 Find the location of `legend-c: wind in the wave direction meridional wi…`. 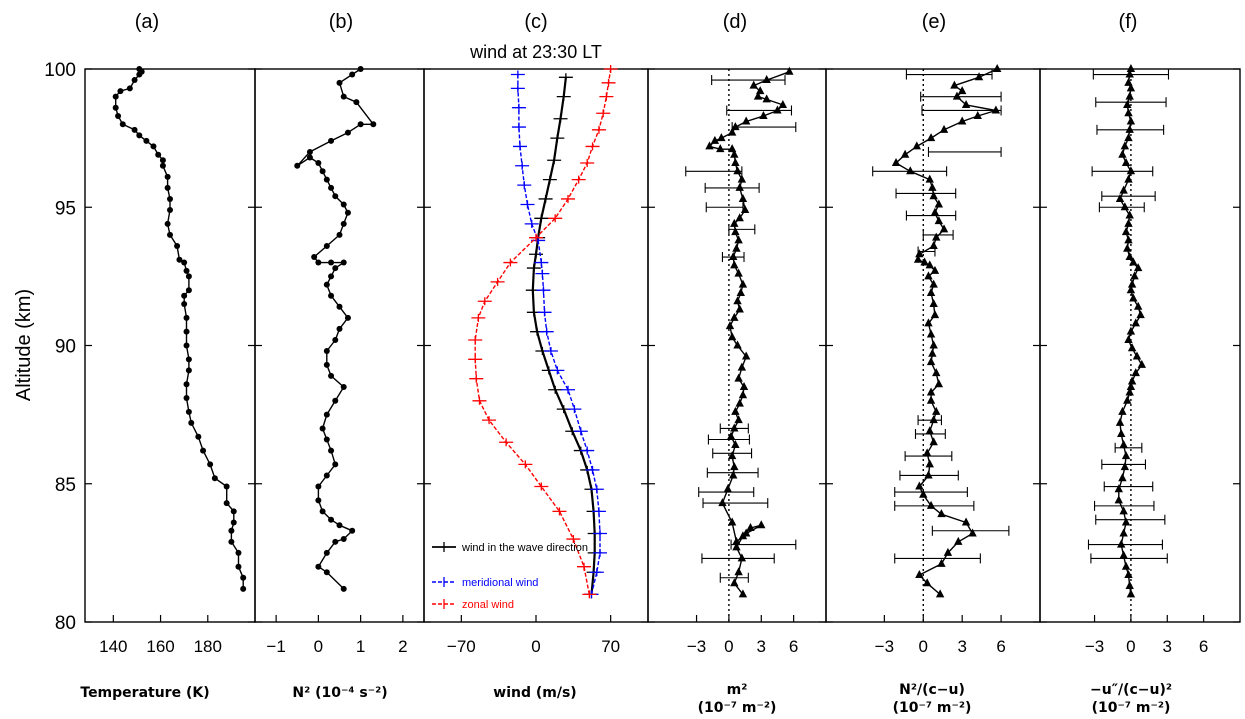

legend-c: wind in the wave direction meridional wi… is located at coordinates (510, 576).